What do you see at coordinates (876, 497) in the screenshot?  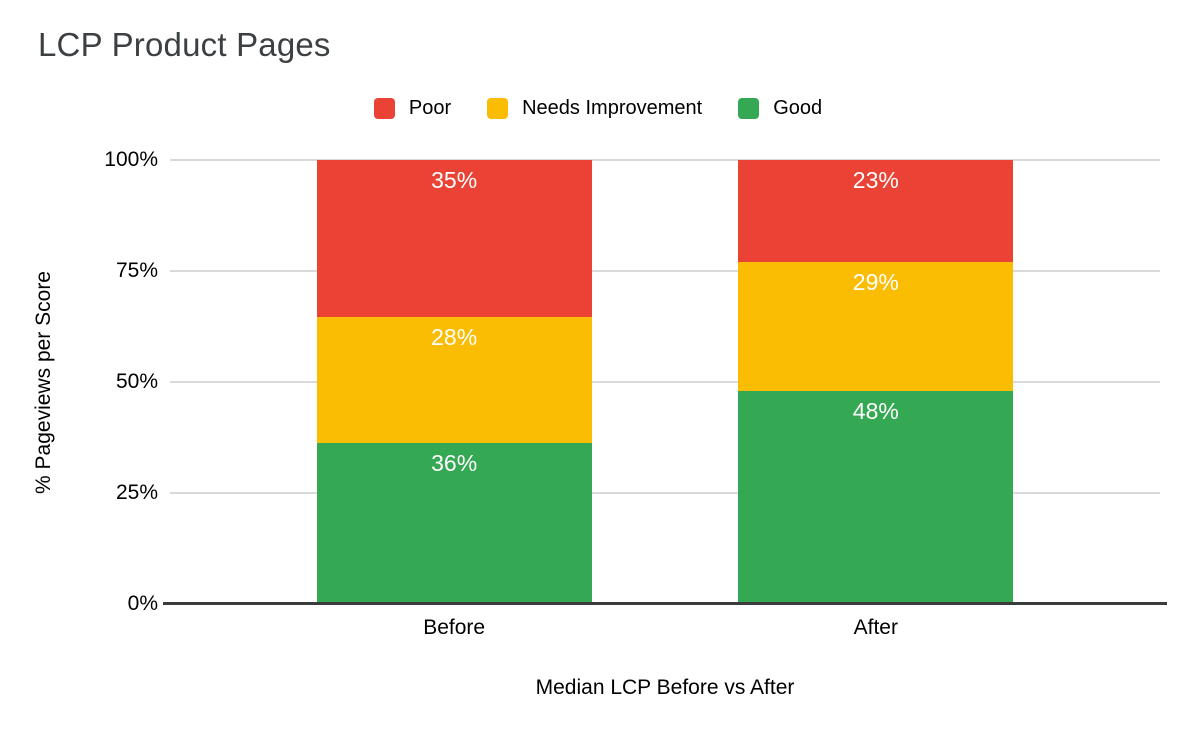 I see `segment-good-after: 48%` at bounding box center [876, 497].